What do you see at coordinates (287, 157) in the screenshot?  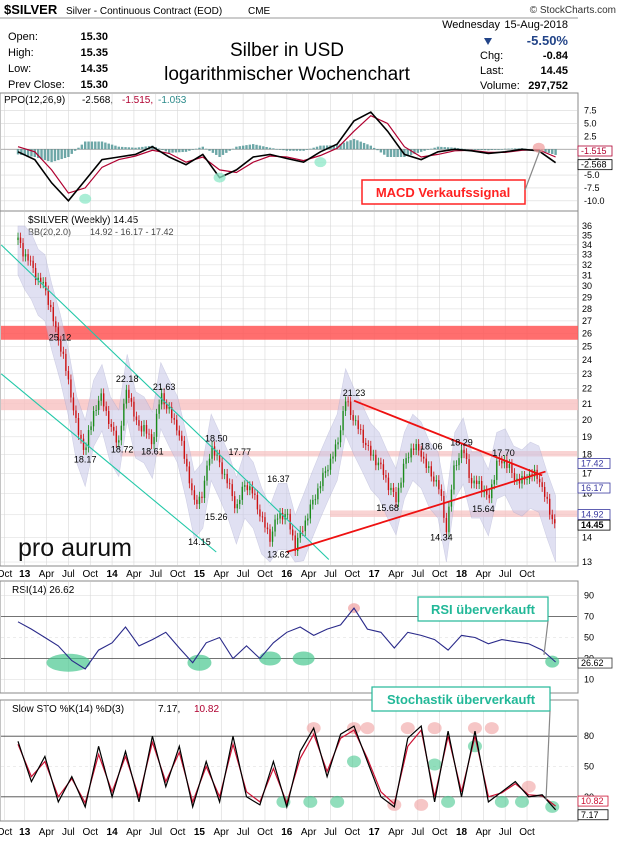 I see `ppo-line` at bounding box center [287, 157].